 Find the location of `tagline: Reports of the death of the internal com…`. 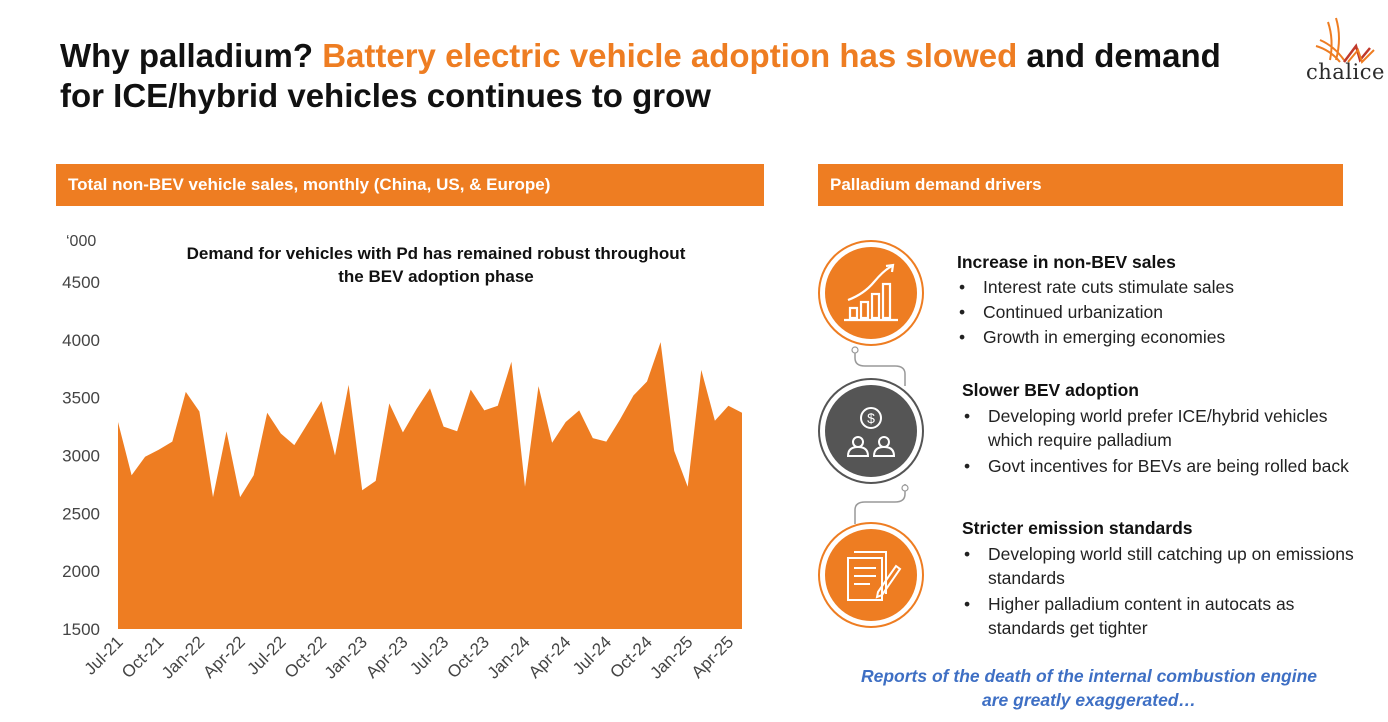

tagline: Reports of the death of the internal com… is located at coordinates (1089, 688).